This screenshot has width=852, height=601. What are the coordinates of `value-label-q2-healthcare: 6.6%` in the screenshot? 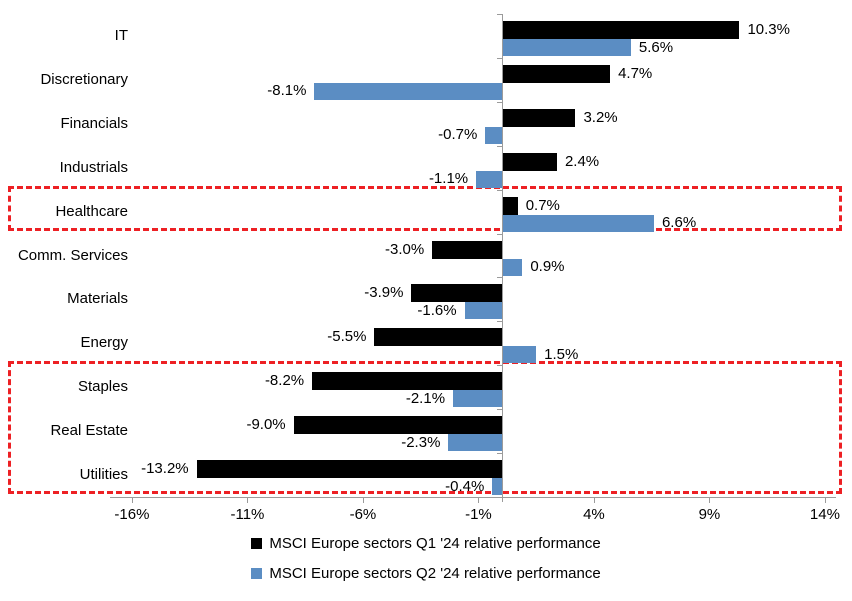 It's located at (679, 223).